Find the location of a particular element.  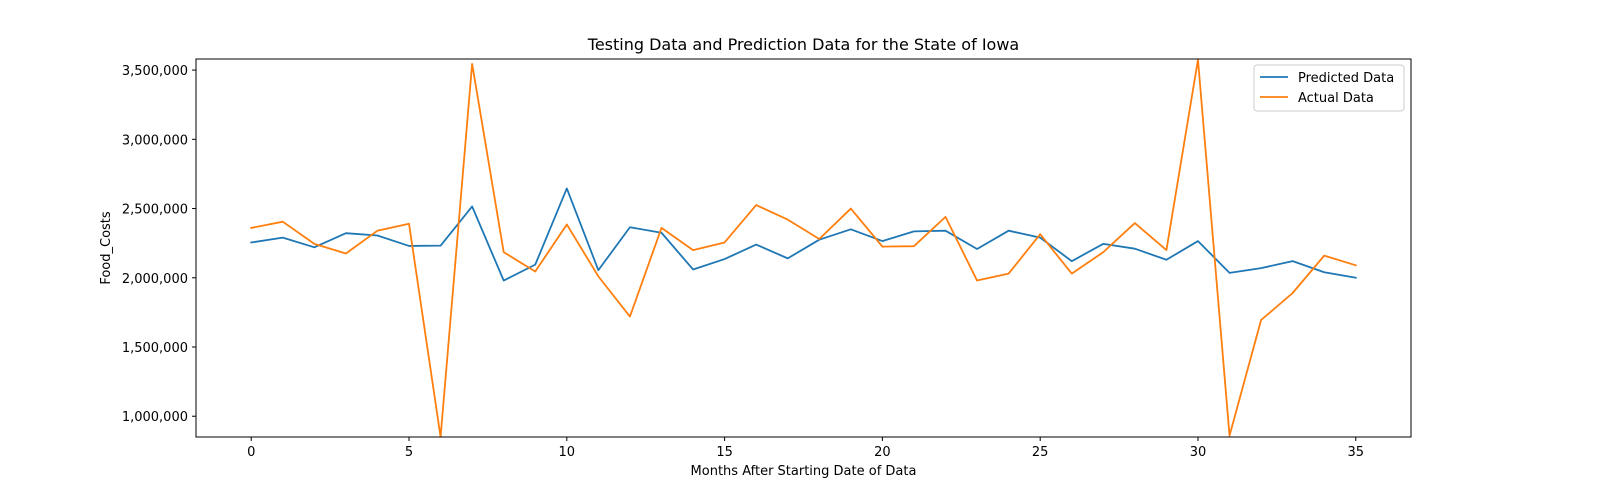

x-tick-label: 30 is located at coordinates (1198, 452).